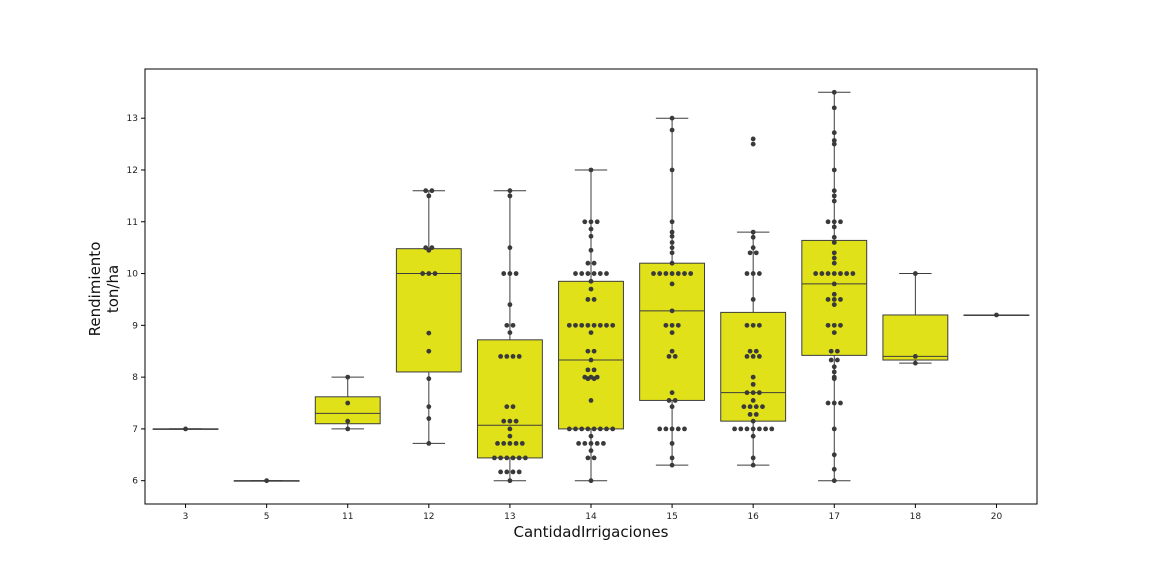 This screenshot has height=576, width=1152. Describe the element at coordinates (113, 289) in the screenshot. I see `y-axis-label-line2: ton/ha` at that location.